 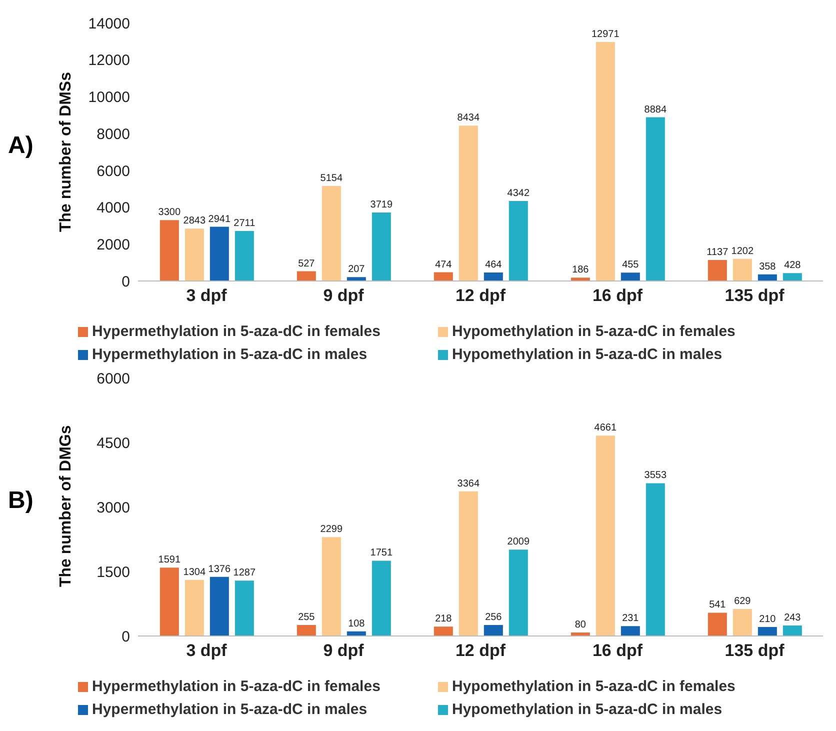 What do you see at coordinates (109, 97) in the screenshot?
I see `y-tick-label: 10000` at bounding box center [109, 97].